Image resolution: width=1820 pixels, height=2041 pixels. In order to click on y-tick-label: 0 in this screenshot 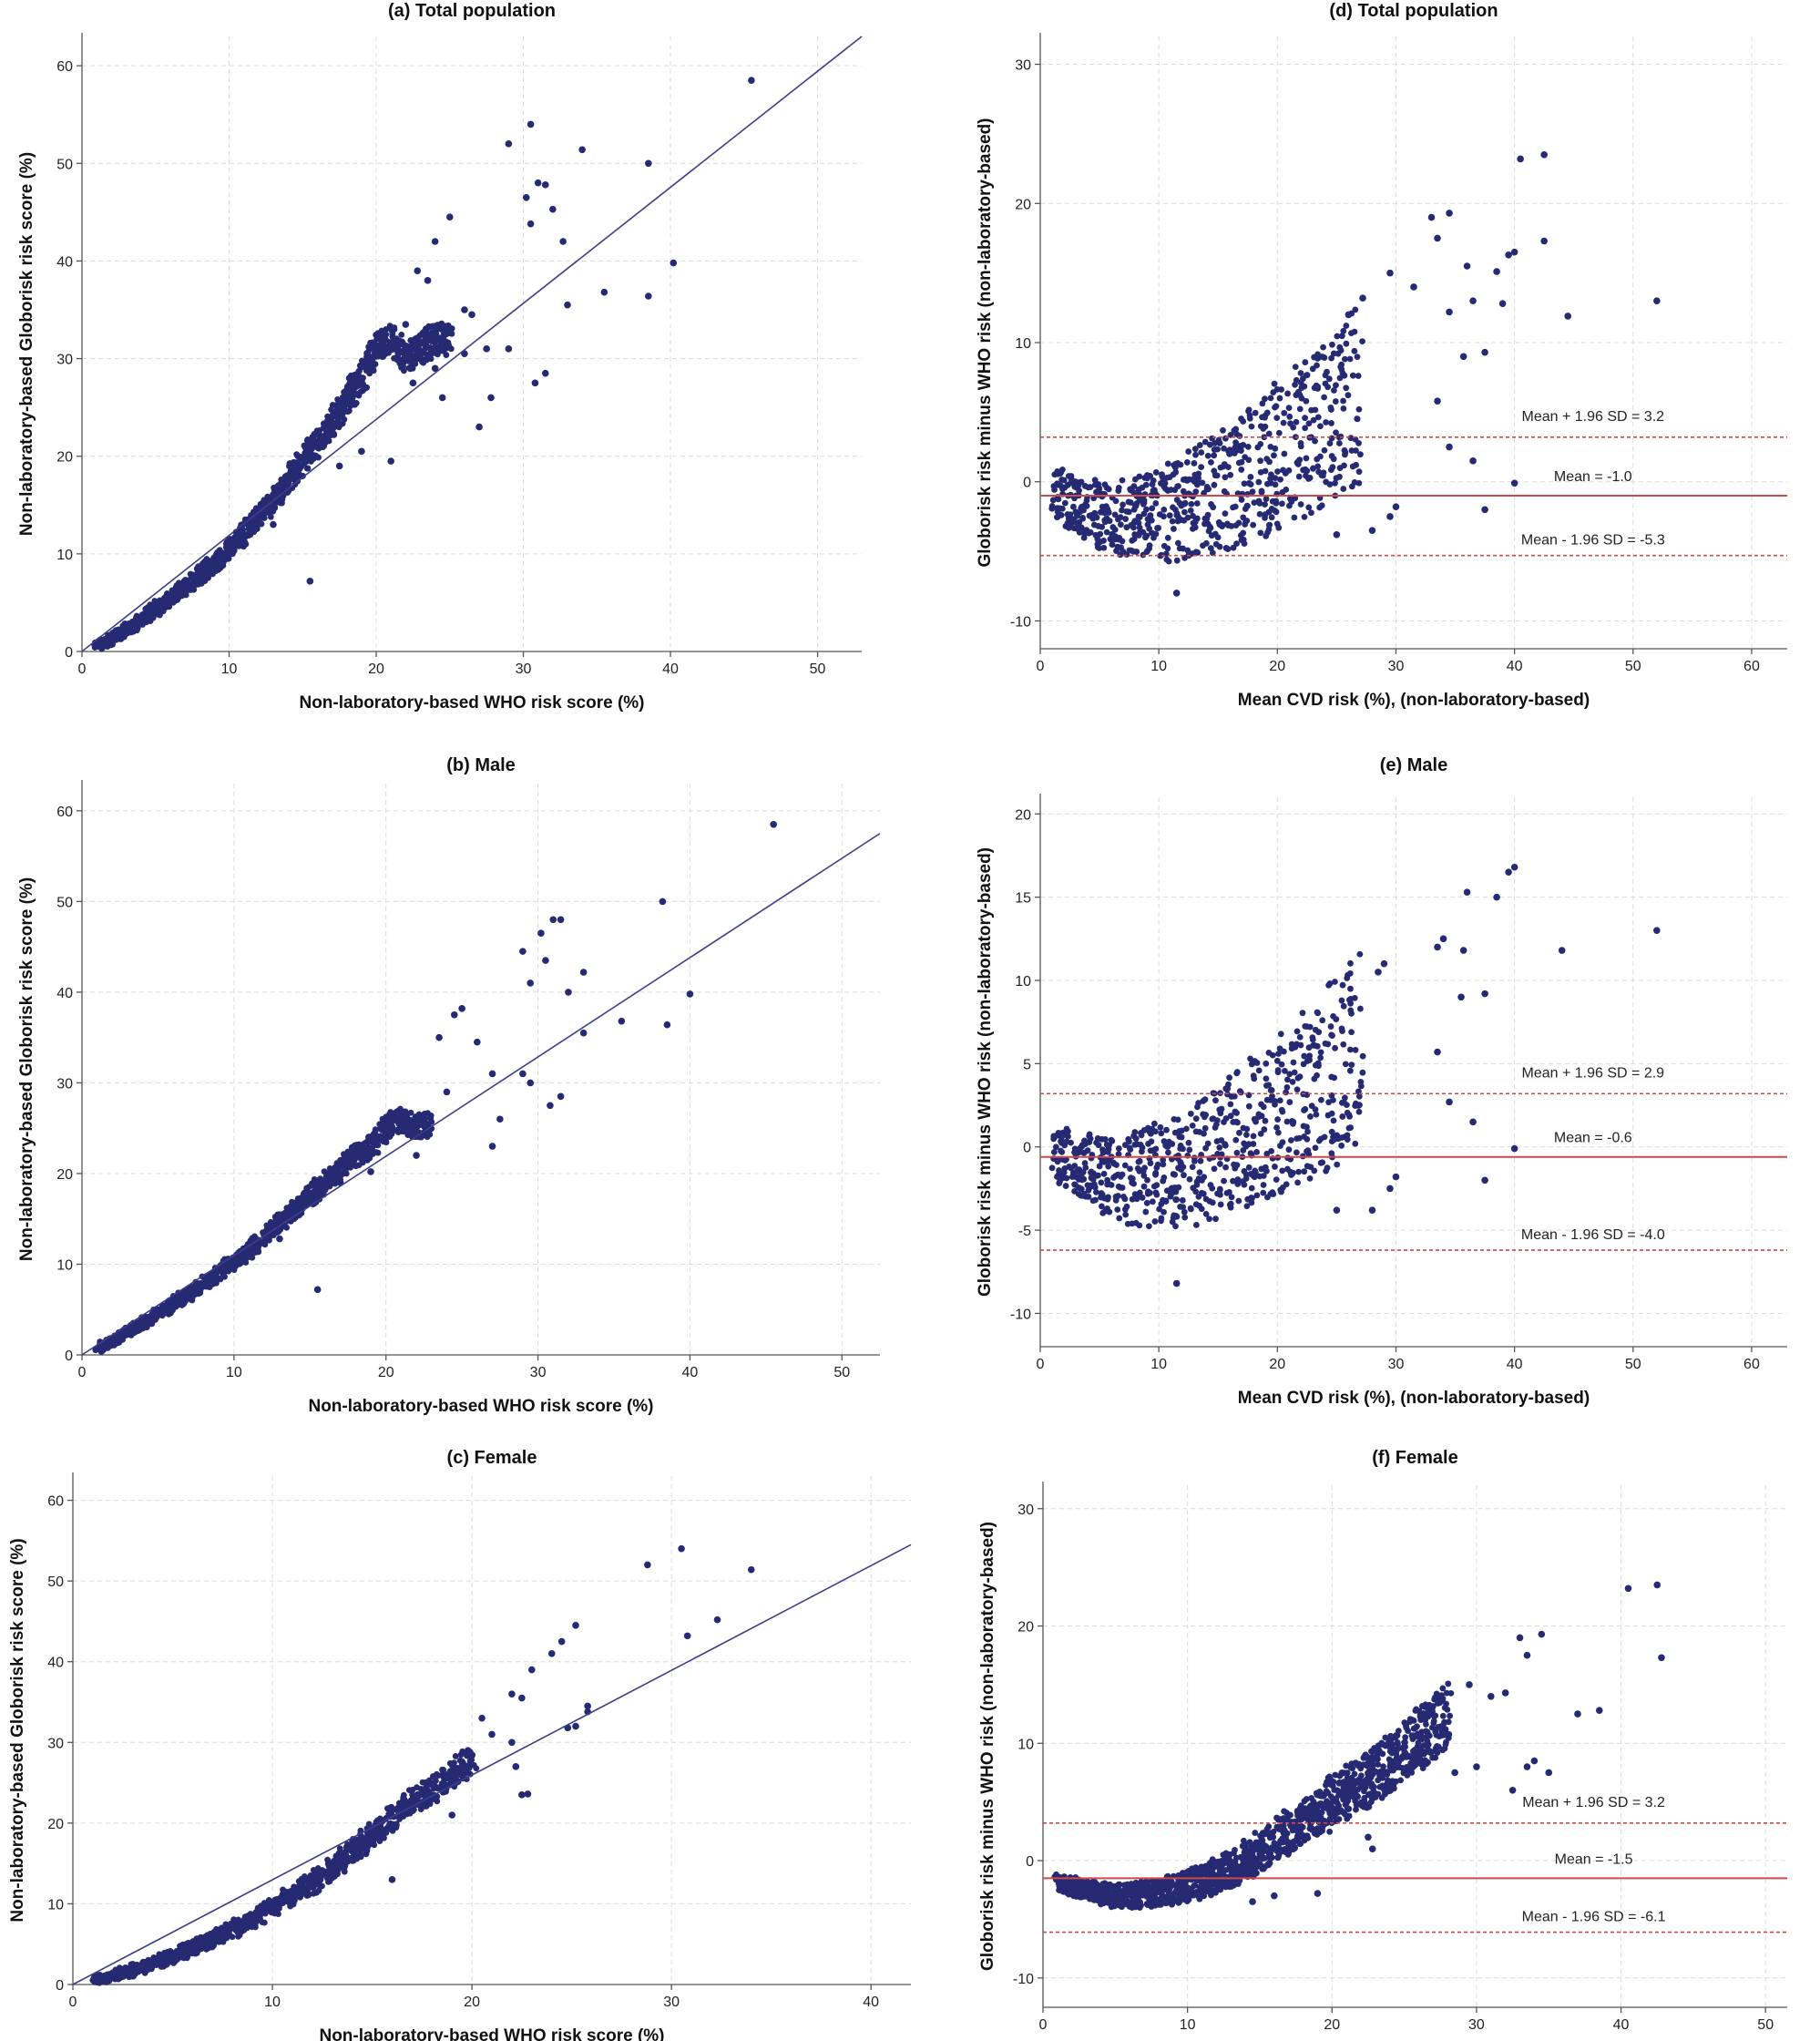, I will do `click(1027, 1149)`.